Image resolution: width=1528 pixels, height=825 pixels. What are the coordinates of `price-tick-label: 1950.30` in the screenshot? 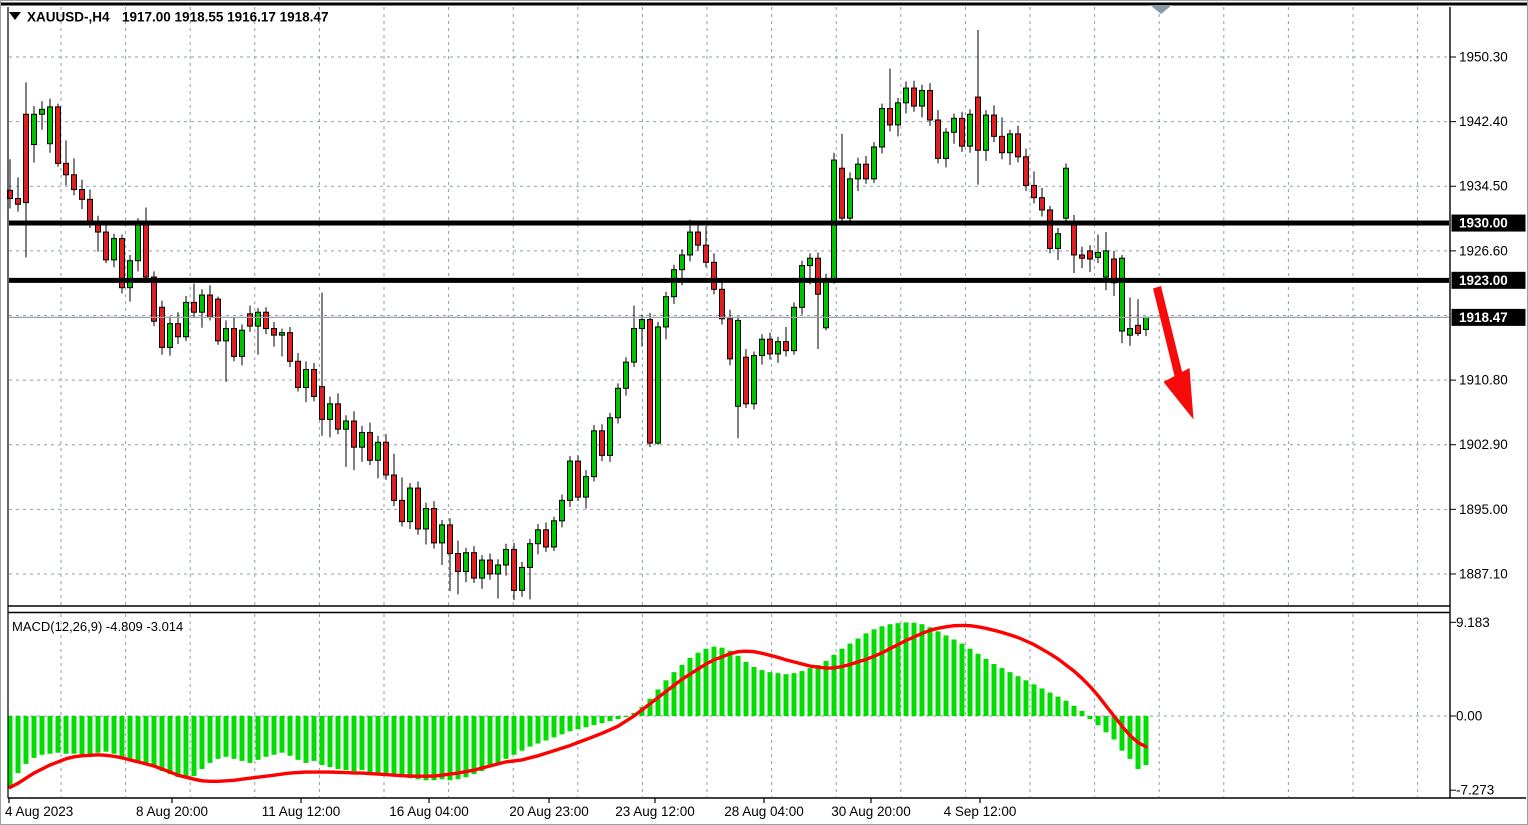 It's located at (1483, 57).